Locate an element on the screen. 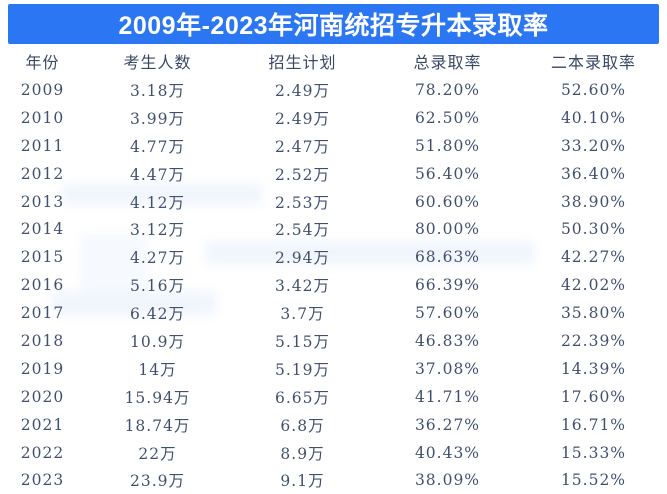 The image size is (667, 494). table-cell: 2015 is located at coordinates (42, 257).